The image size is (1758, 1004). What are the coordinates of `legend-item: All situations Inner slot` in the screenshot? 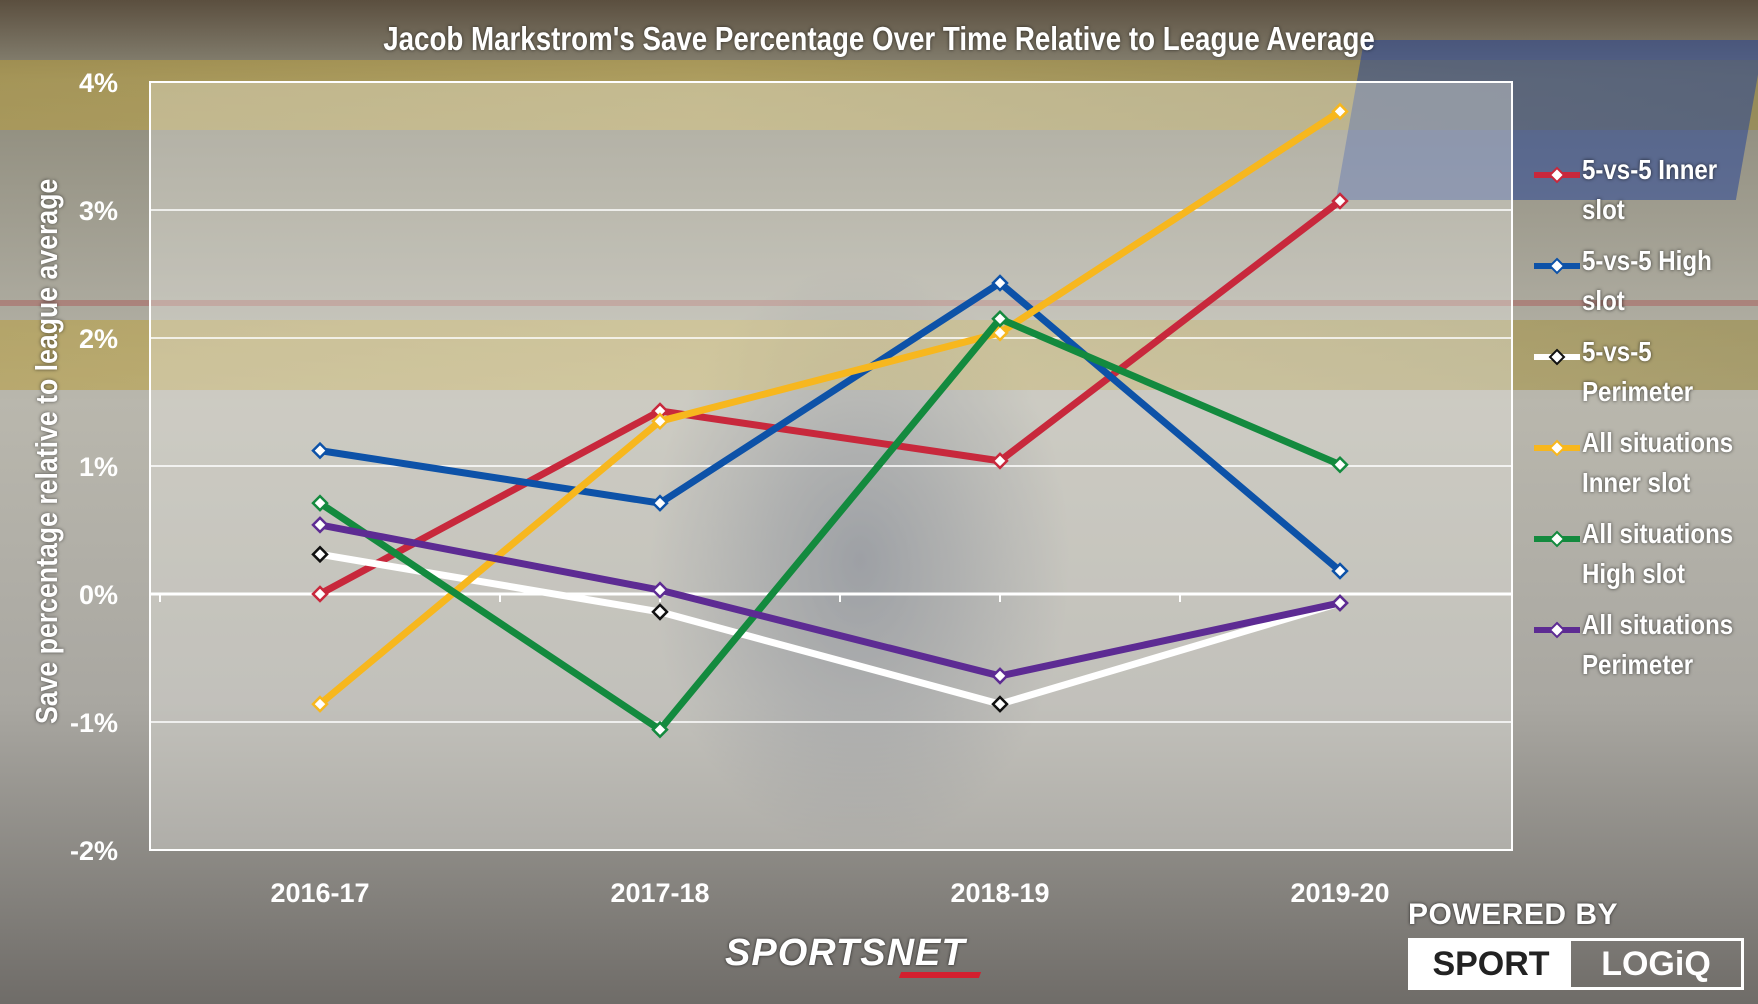 It's located at (1644, 468).